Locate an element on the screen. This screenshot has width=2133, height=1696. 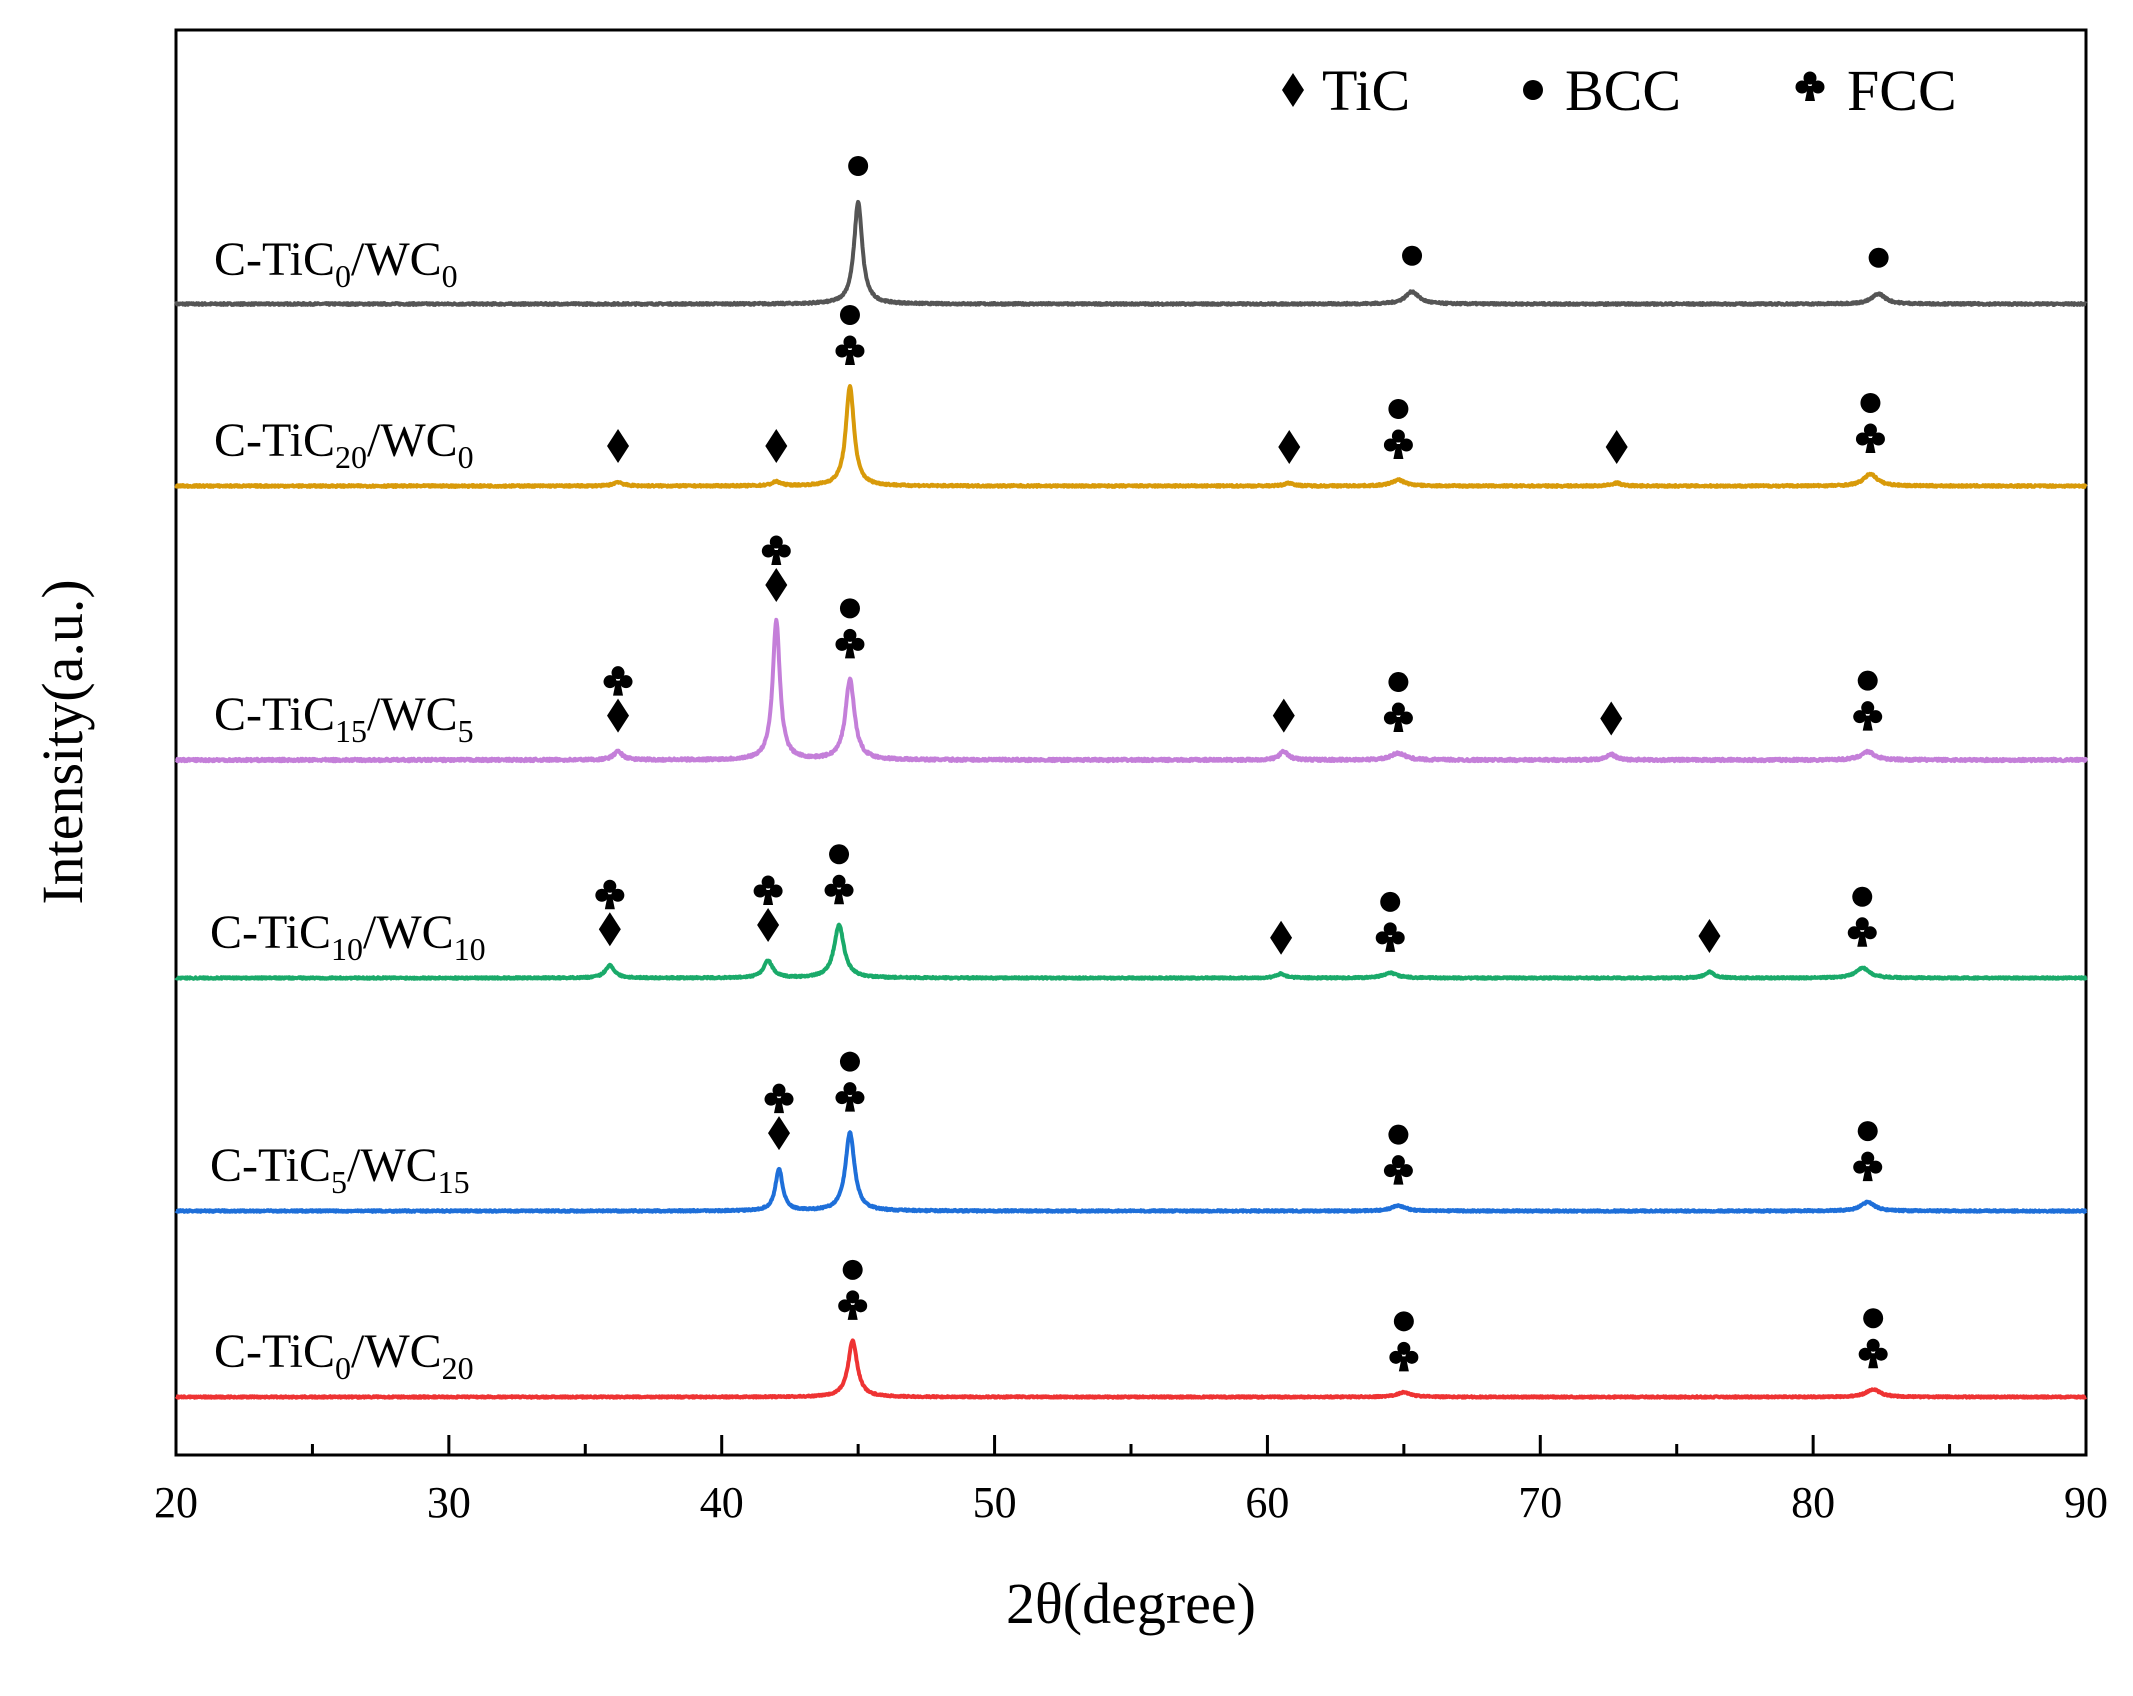
legend-label: TiC is located at coordinates (1366, 90).